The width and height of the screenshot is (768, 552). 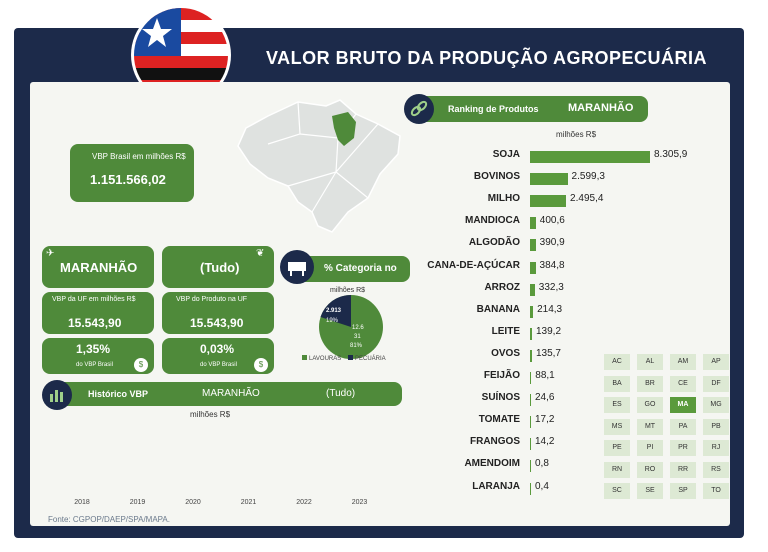 What do you see at coordinates (570, 267) in the screenshot?
I see `ranking-row: CANA-DE-AÇÚCAR 384,8` at bounding box center [570, 267].